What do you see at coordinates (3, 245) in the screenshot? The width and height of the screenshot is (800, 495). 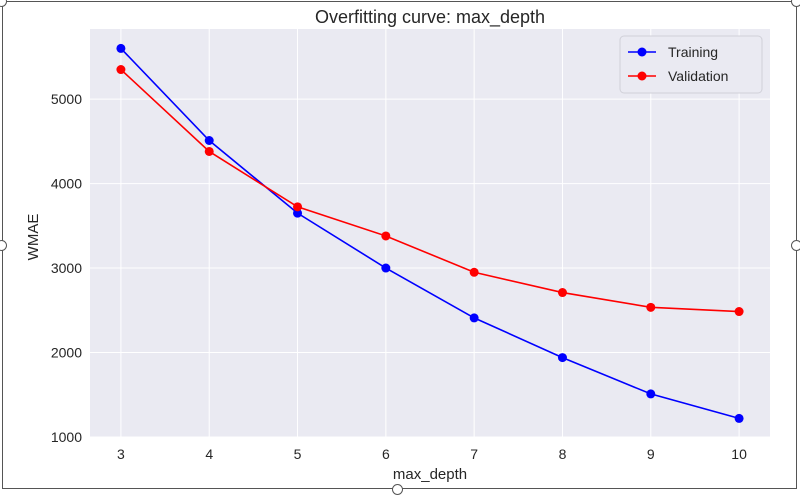 I see `resize-handle-left` at bounding box center [3, 245].